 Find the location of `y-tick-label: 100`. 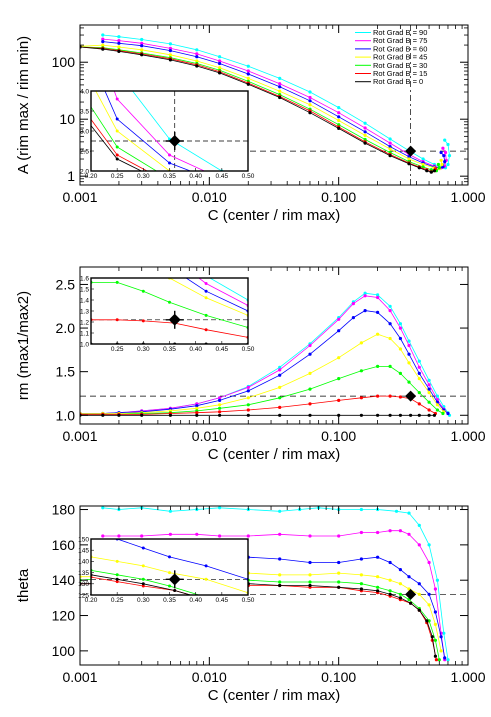

y-tick-label: 100 is located at coordinates (64, 62).